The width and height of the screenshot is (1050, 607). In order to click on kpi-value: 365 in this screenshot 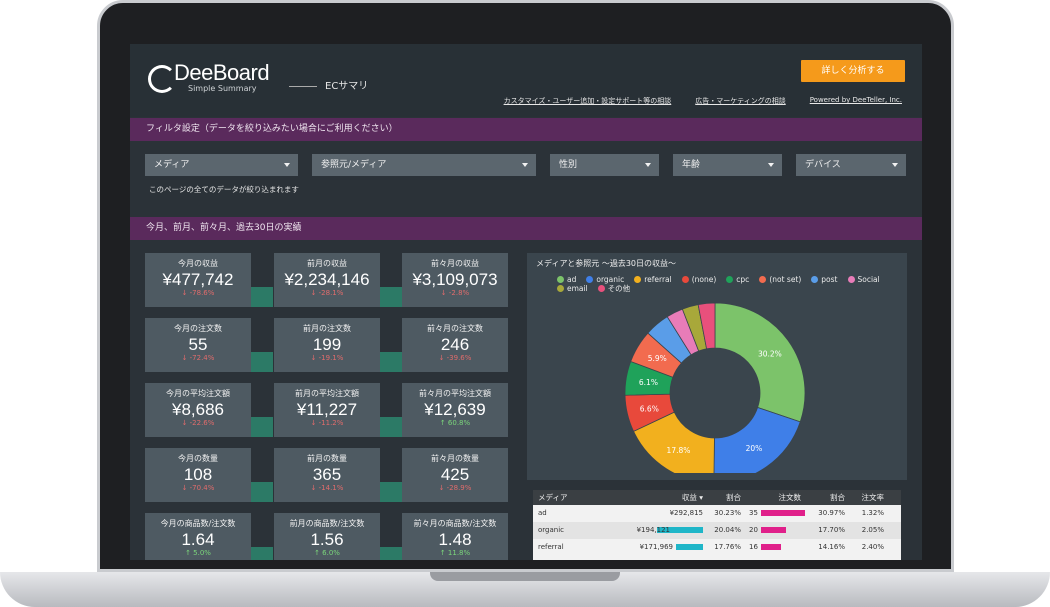, I will do `click(327, 474)`.